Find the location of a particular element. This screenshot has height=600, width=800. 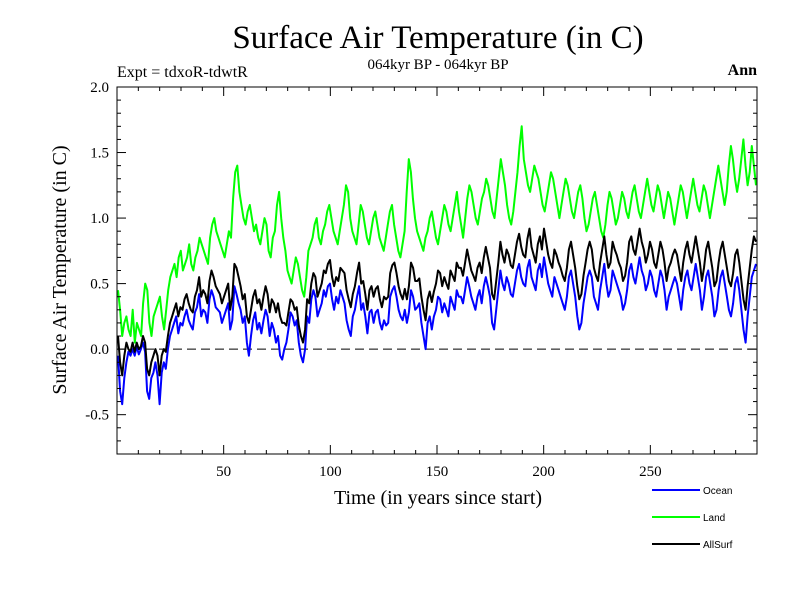

y-axis-label: Surface Air Temperature (in C) is located at coordinates (60, 269).